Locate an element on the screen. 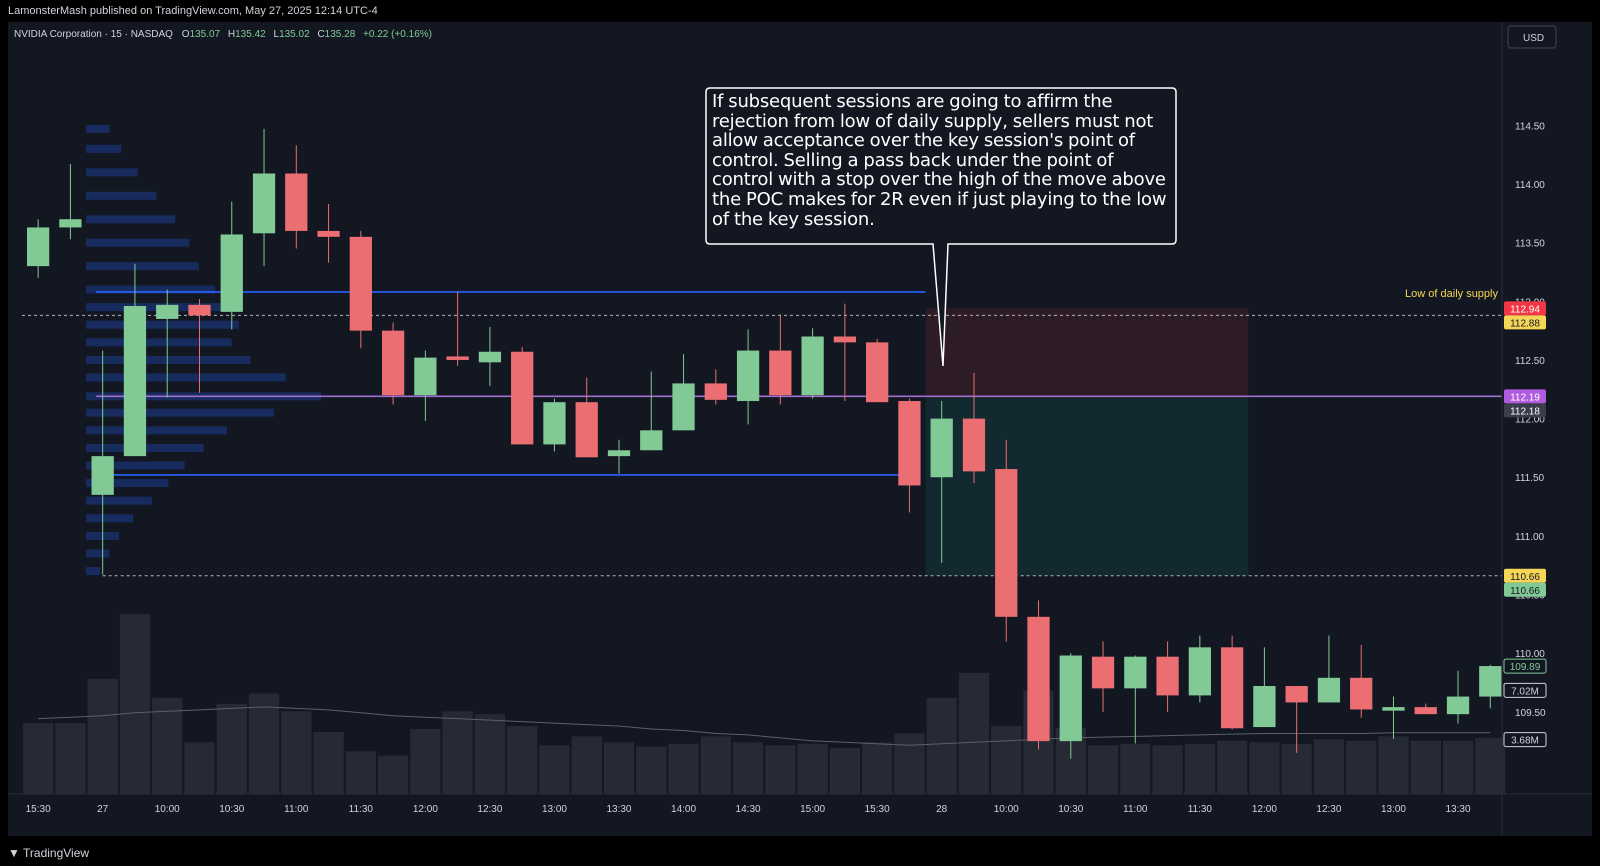  time-tick-label: 28 is located at coordinates (942, 809).